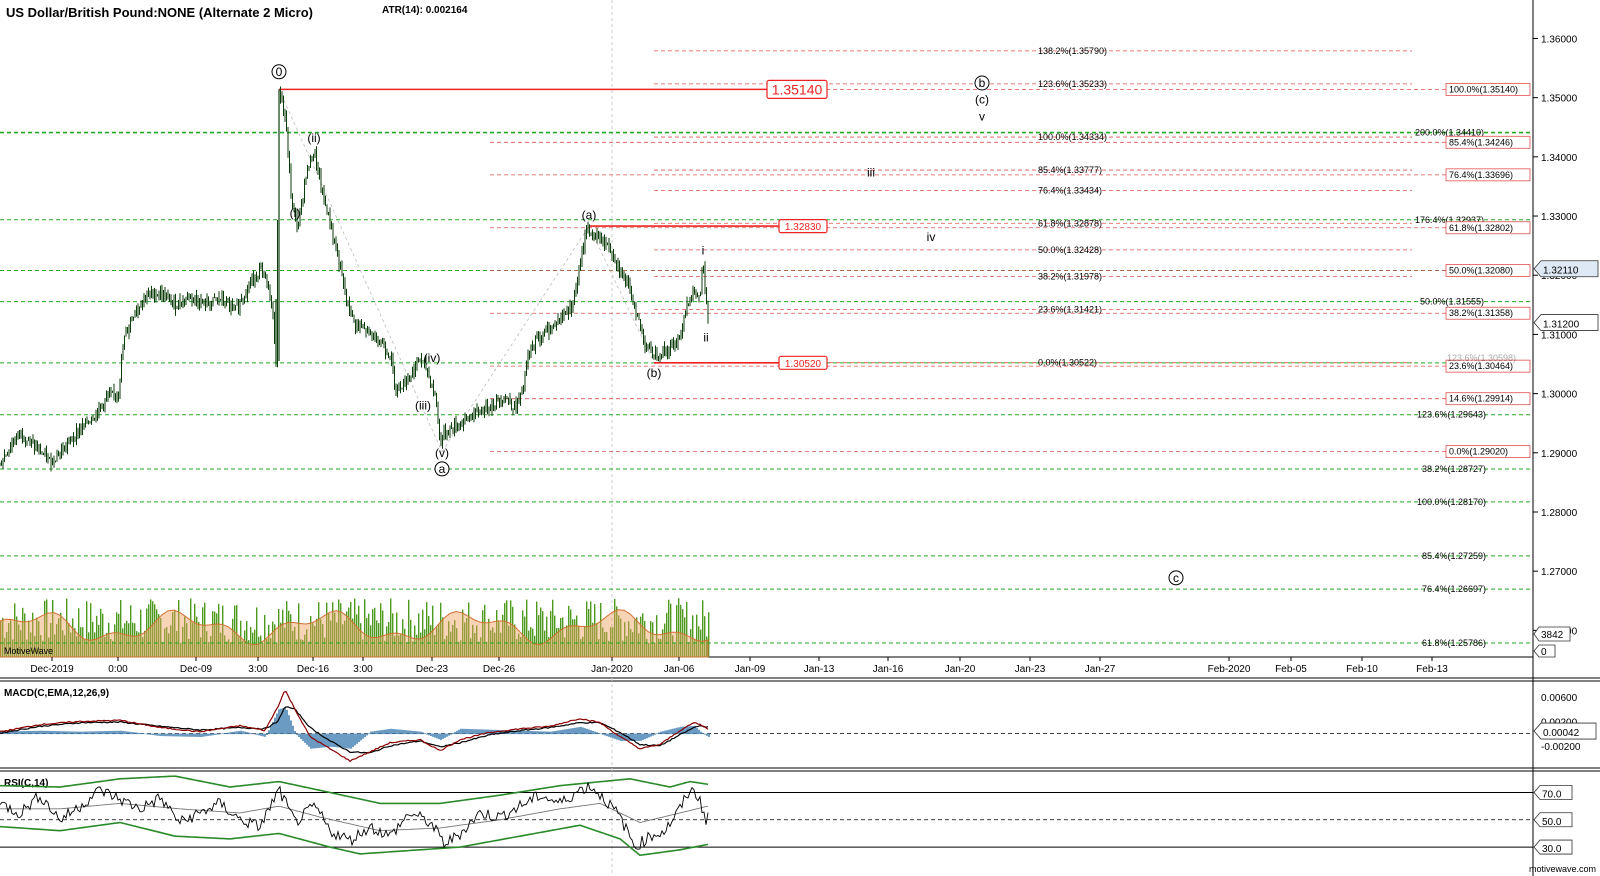 This screenshot has width=1600, height=876. What do you see at coordinates (1449, 220) in the screenshot?
I see `green-fib-label: 176.4%(1.32937)` at bounding box center [1449, 220].